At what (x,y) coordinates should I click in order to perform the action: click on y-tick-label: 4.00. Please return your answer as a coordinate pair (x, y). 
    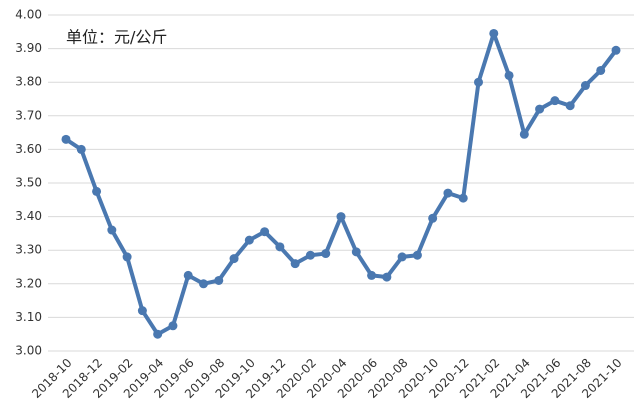
    Looking at the image, I should click on (28, 15).